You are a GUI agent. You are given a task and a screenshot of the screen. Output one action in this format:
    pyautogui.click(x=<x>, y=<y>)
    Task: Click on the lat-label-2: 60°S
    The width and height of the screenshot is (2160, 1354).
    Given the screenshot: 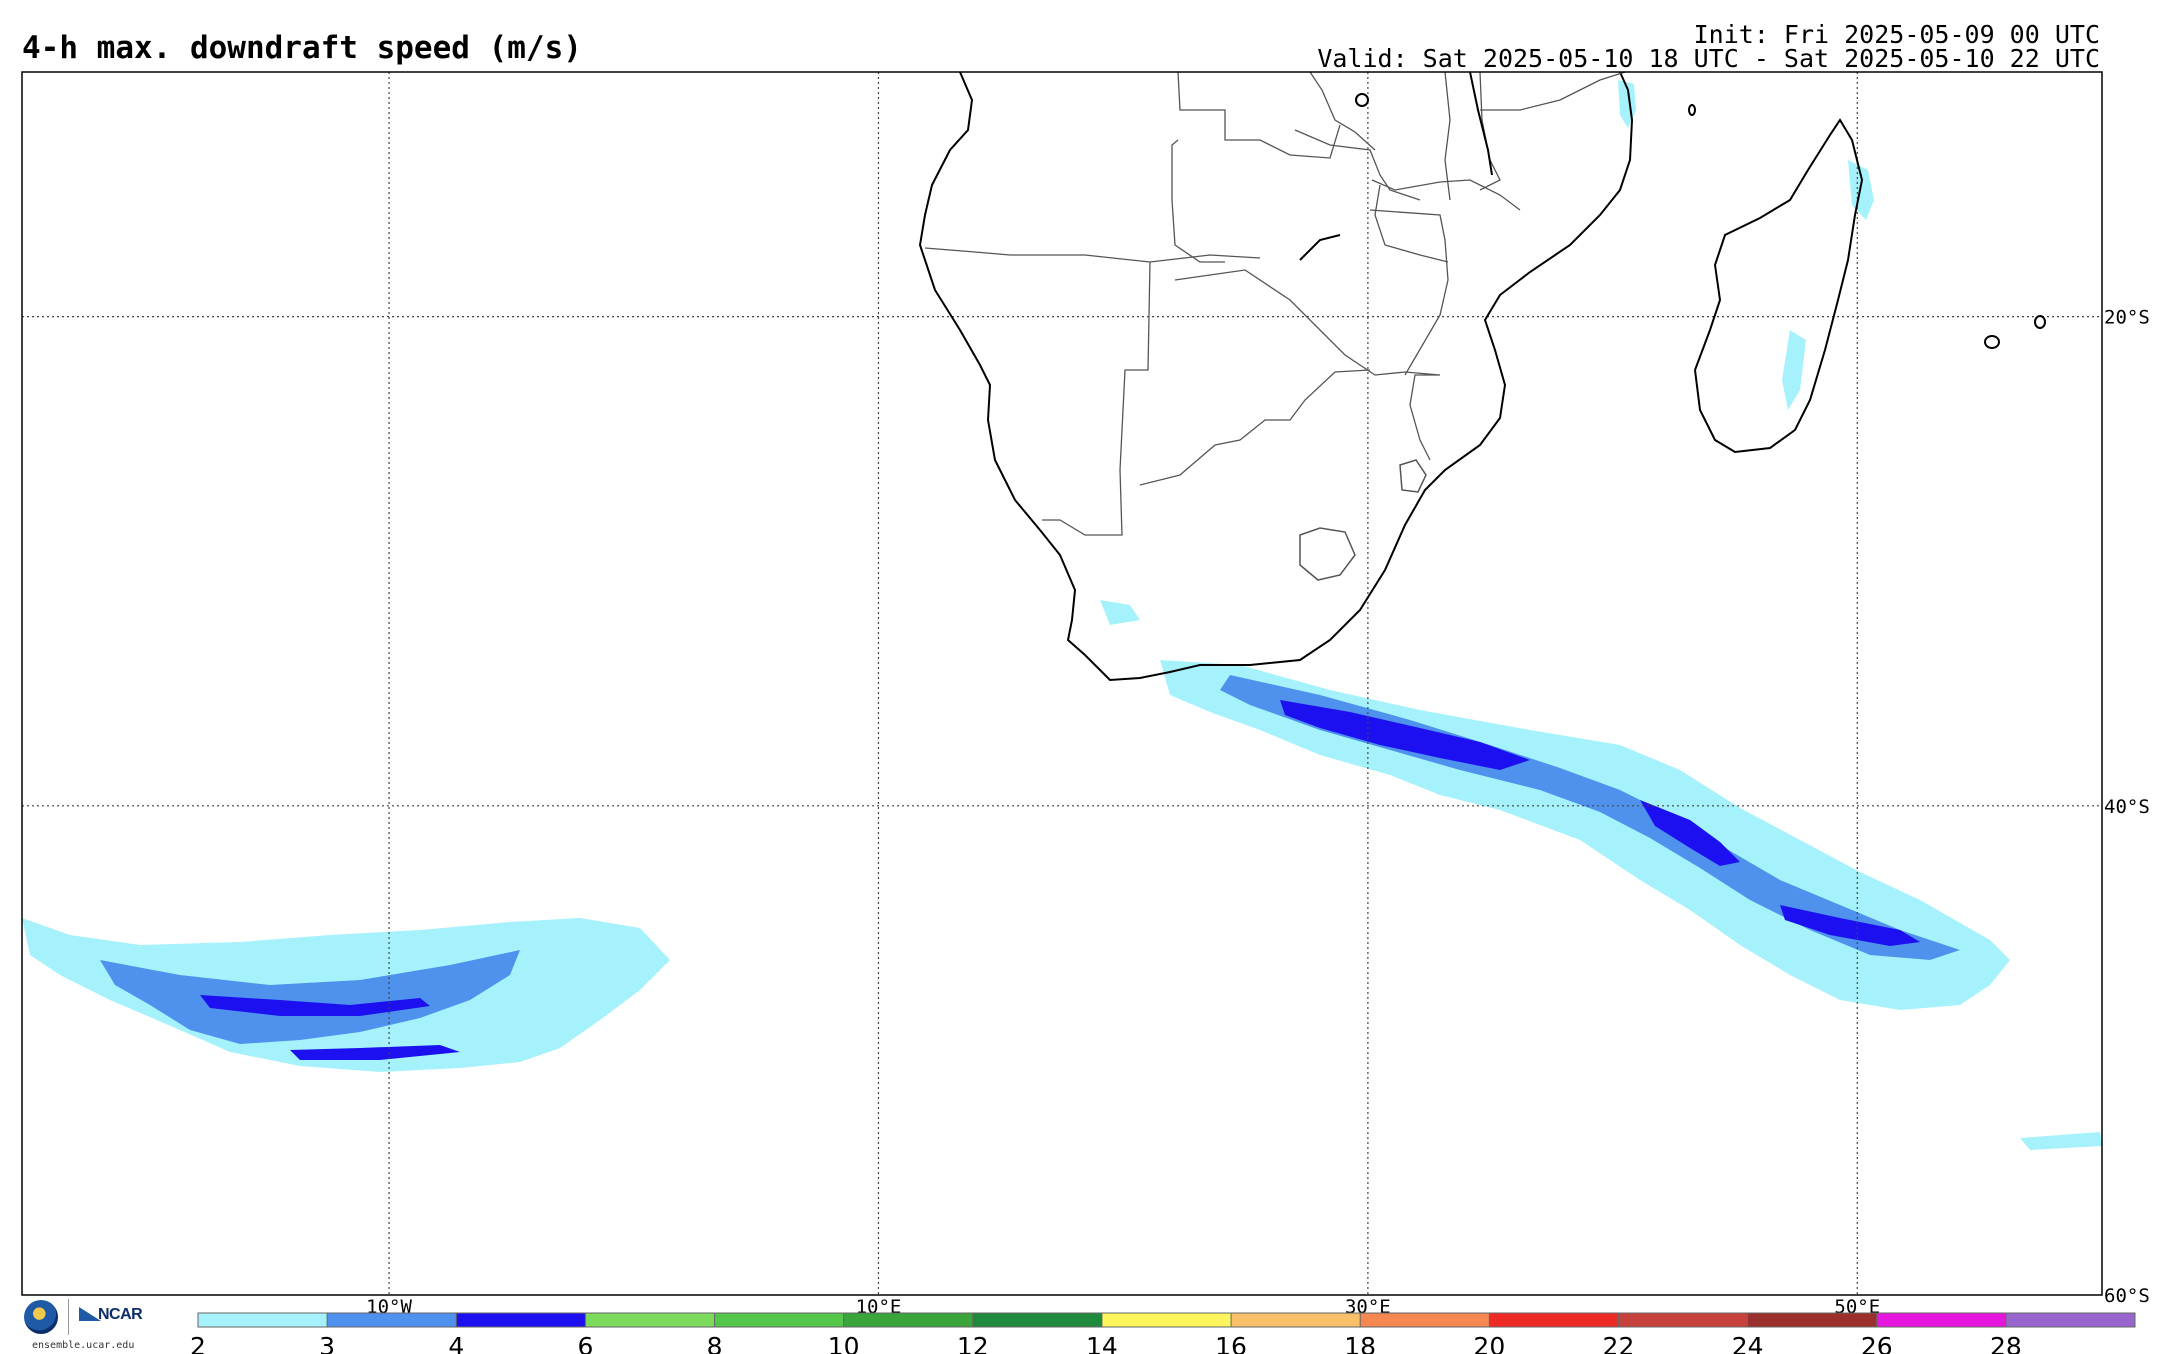 What is the action you would take?
    pyautogui.click(x=2127, y=1296)
    